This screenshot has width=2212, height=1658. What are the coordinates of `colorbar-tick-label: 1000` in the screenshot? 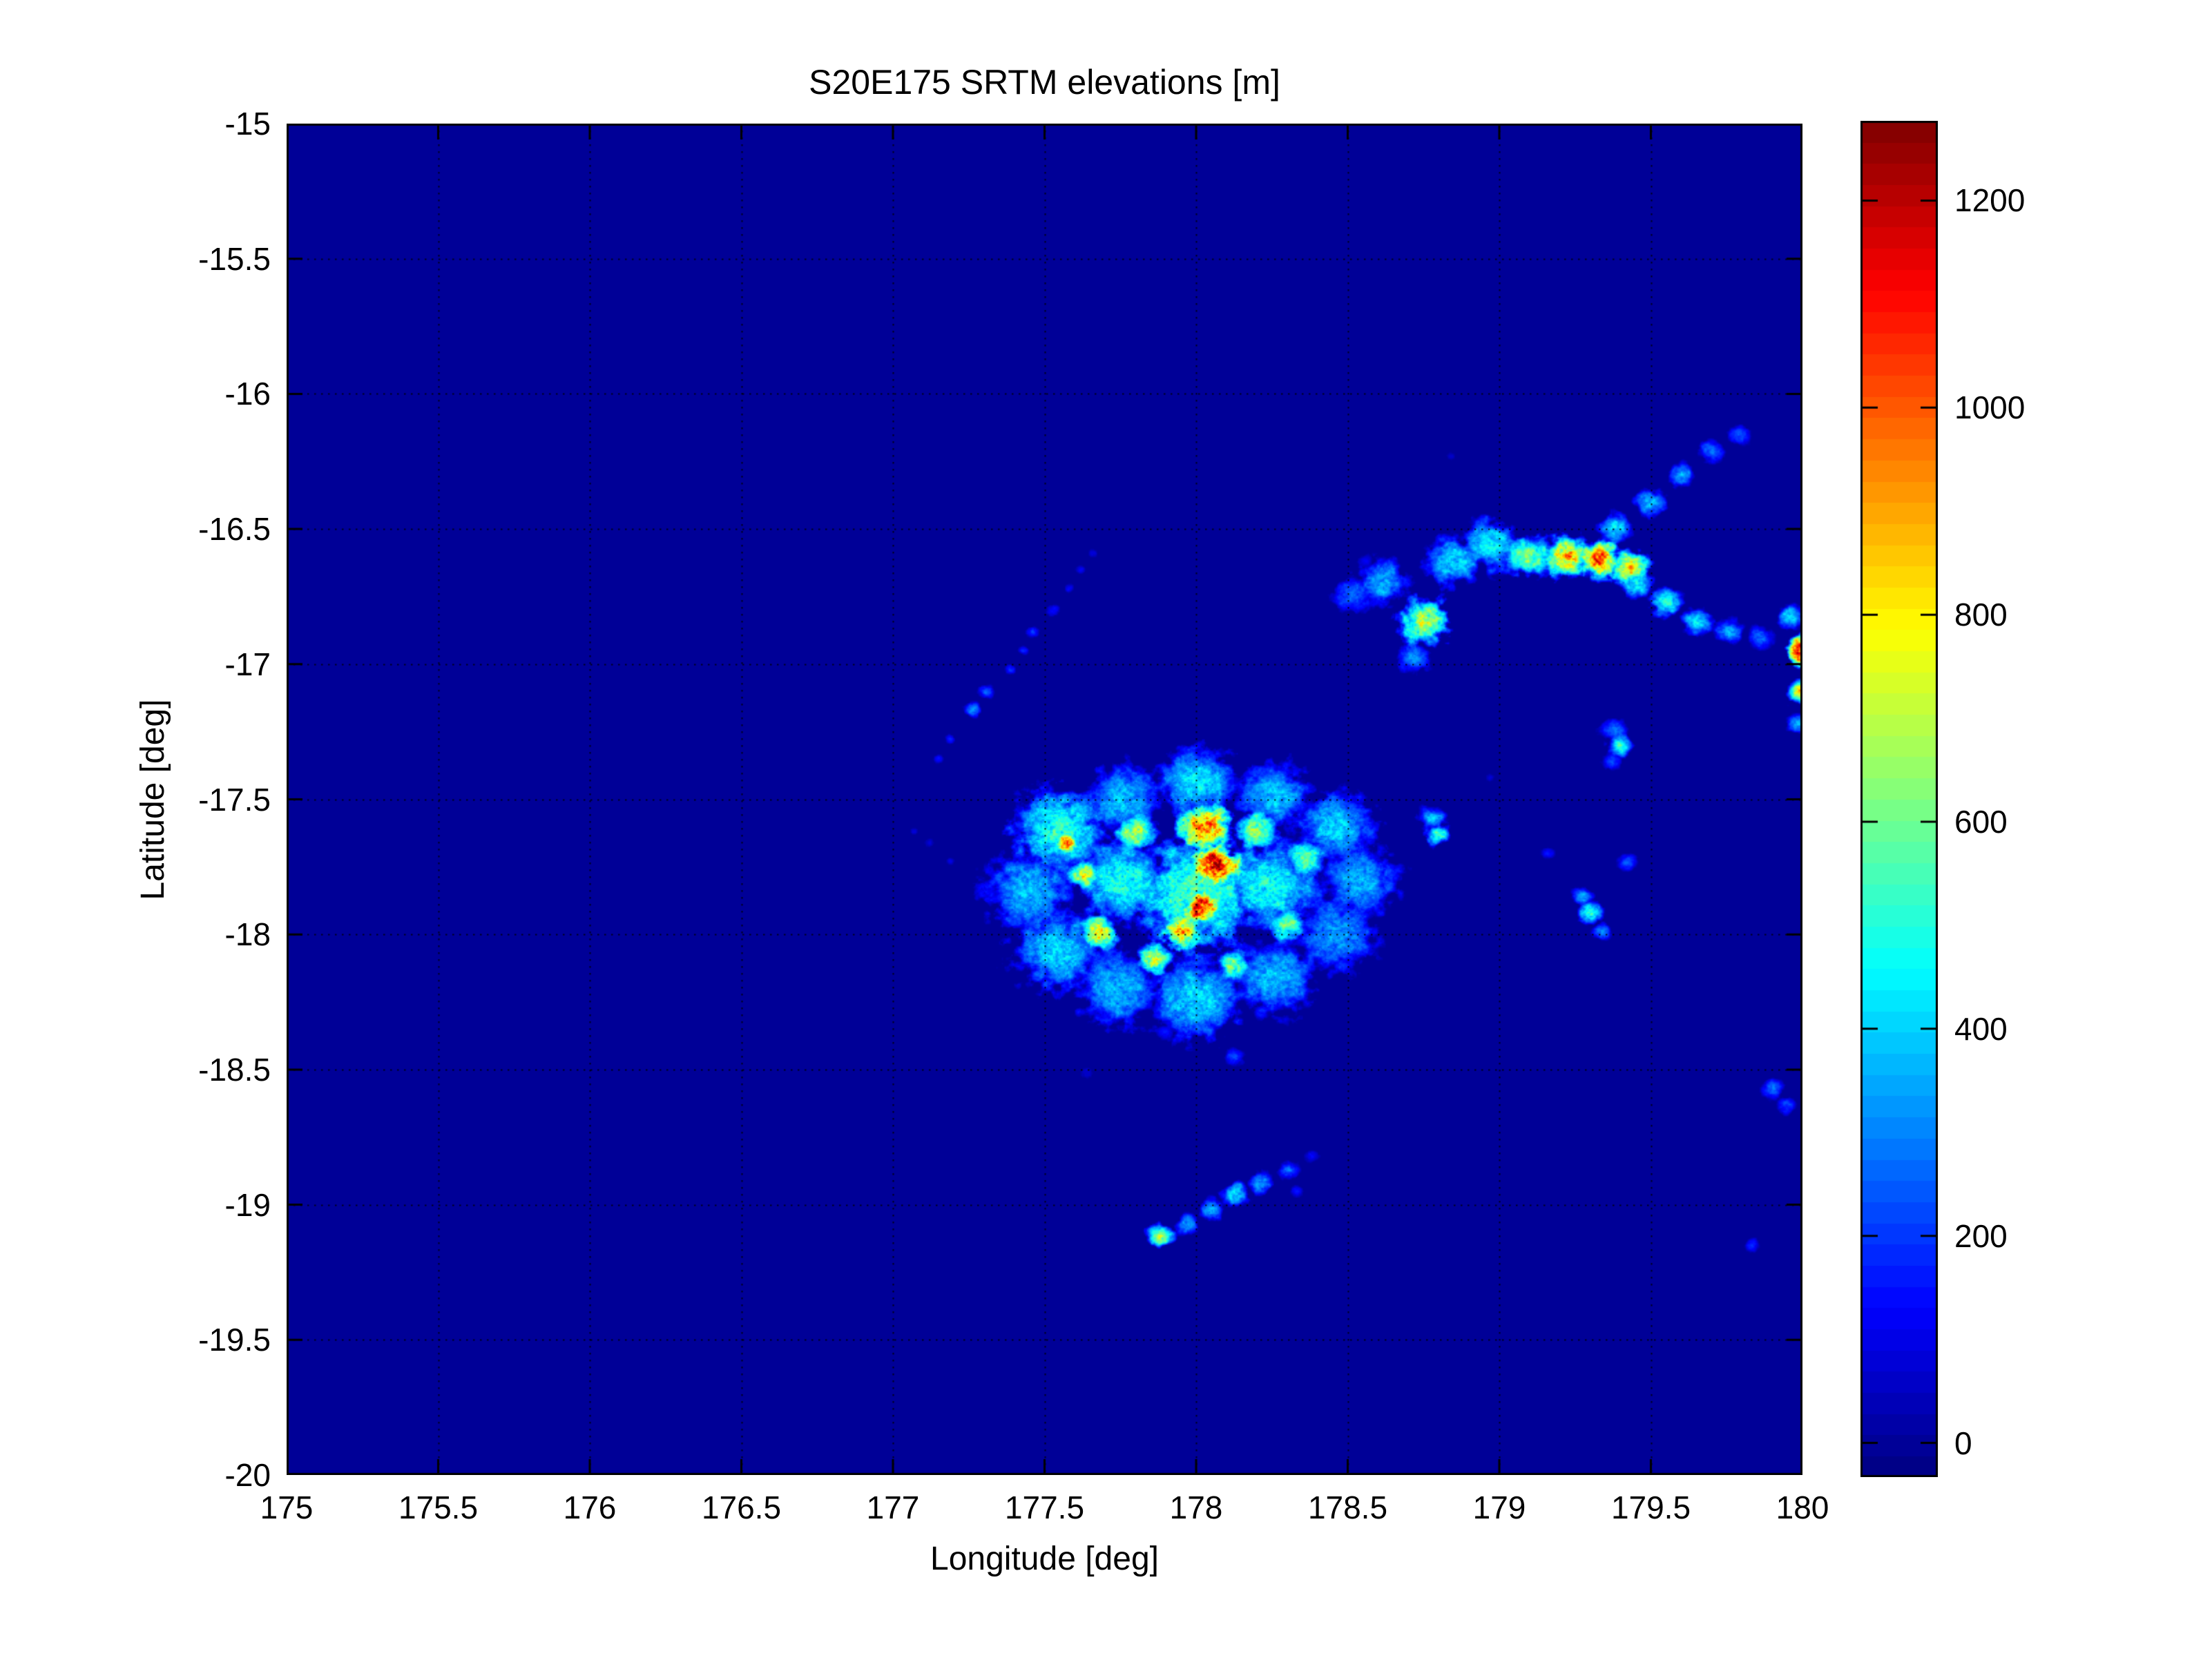 It's located at (1990, 407).